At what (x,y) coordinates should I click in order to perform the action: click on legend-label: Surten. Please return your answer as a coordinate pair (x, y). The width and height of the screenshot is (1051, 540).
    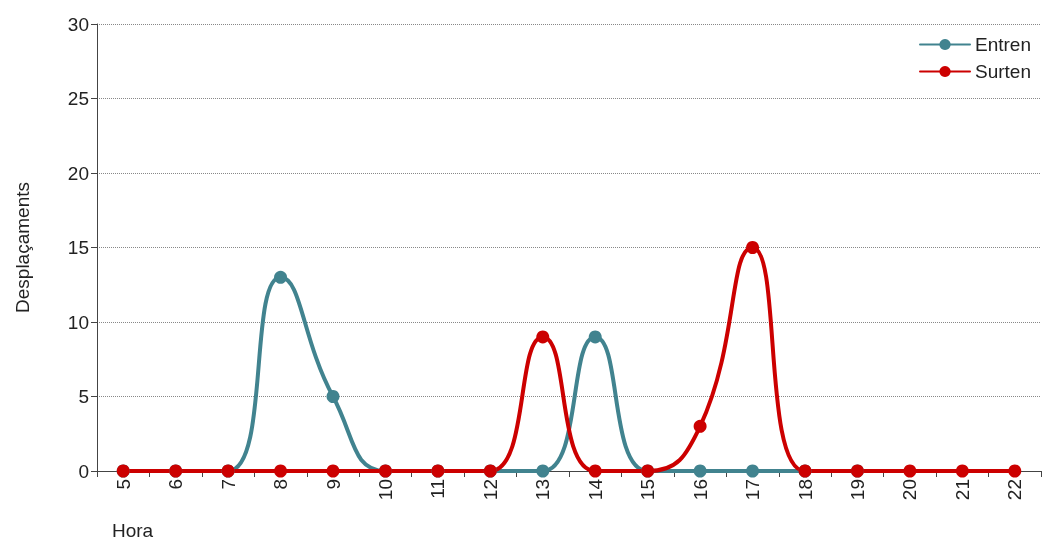
    Looking at the image, I should click on (1003, 71).